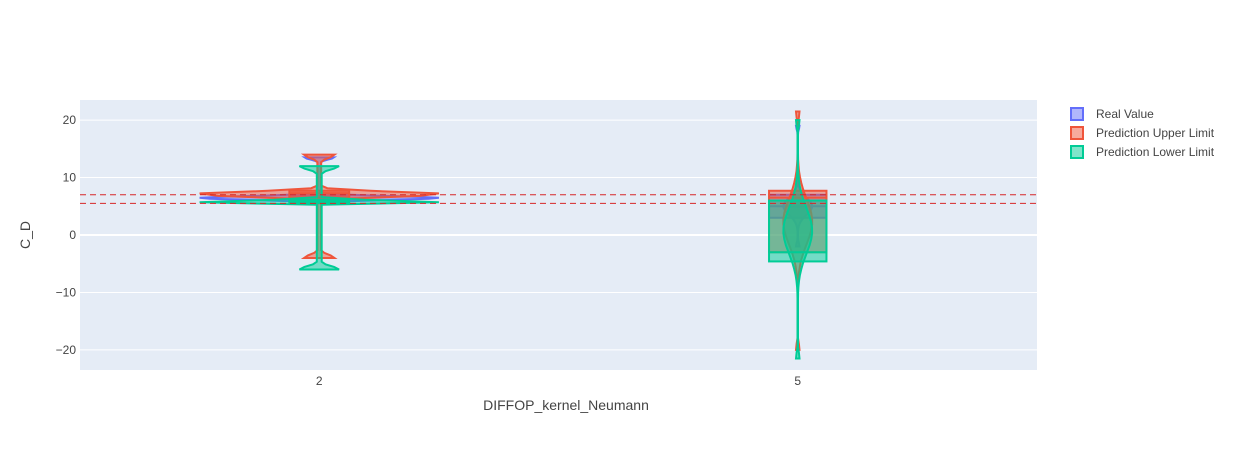 This screenshot has width=1247, height=450. What do you see at coordinates (66, 235) in the screenshot?
I see `y-axis-ticks: −20 −10 0 10 20` at bounding box center [66, 235].